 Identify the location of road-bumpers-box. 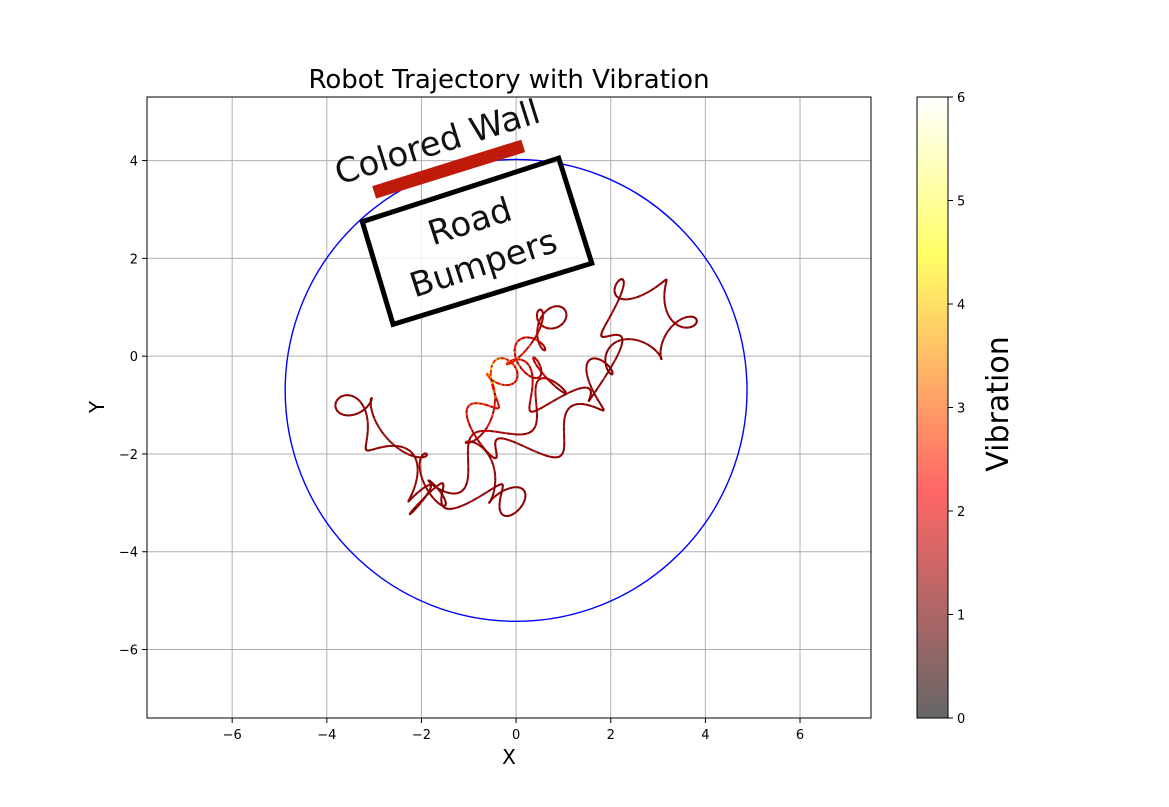
(477, 241).